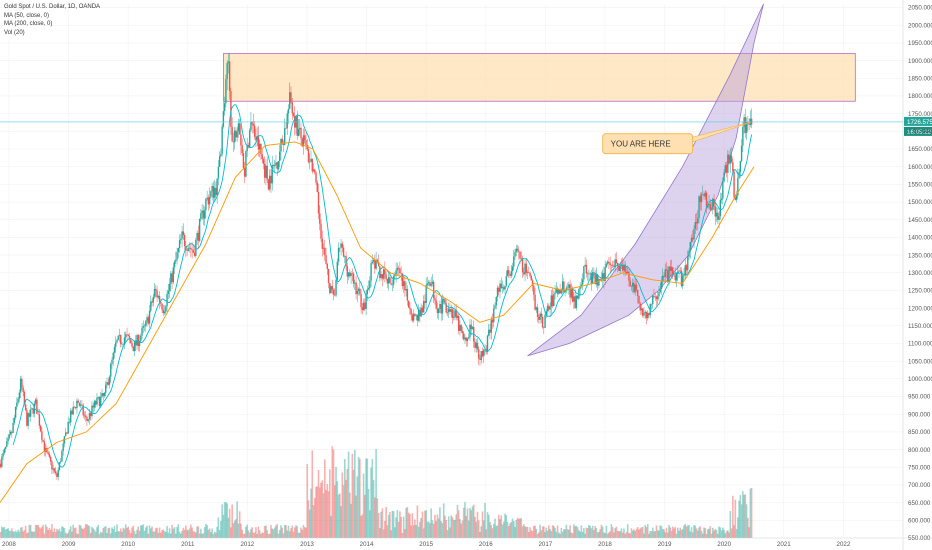 The width and height of the screenshot is (932, 550). I want to click on y-tick-label: 2000.000, so click(920, 25).